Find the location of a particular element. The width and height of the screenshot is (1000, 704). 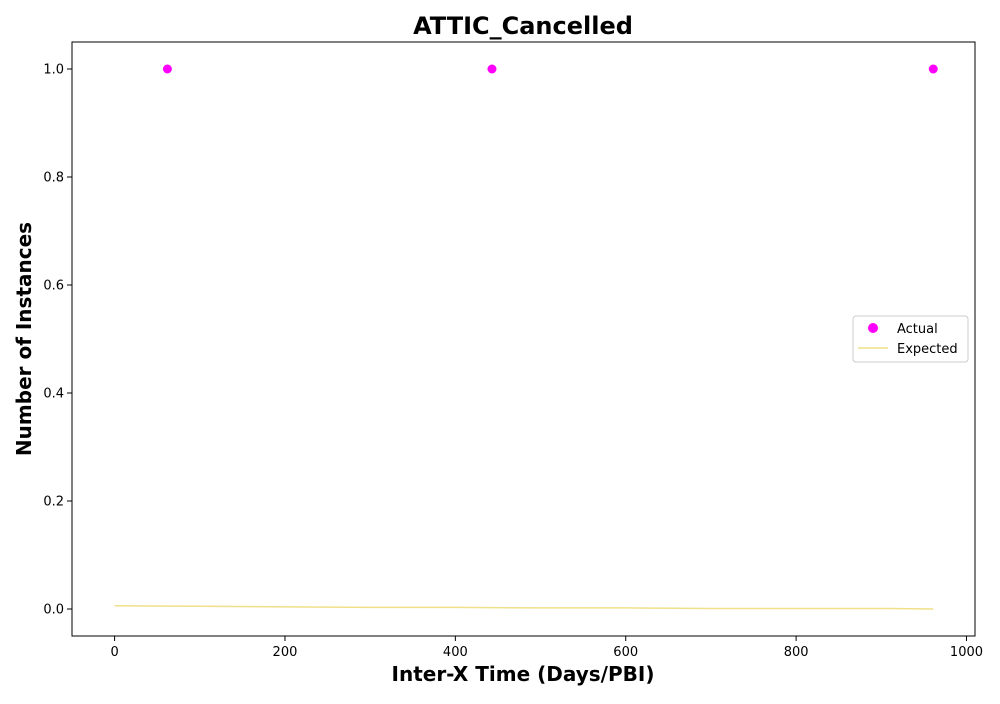

x-tick-label: 400 is located at coordinates (455, 652).